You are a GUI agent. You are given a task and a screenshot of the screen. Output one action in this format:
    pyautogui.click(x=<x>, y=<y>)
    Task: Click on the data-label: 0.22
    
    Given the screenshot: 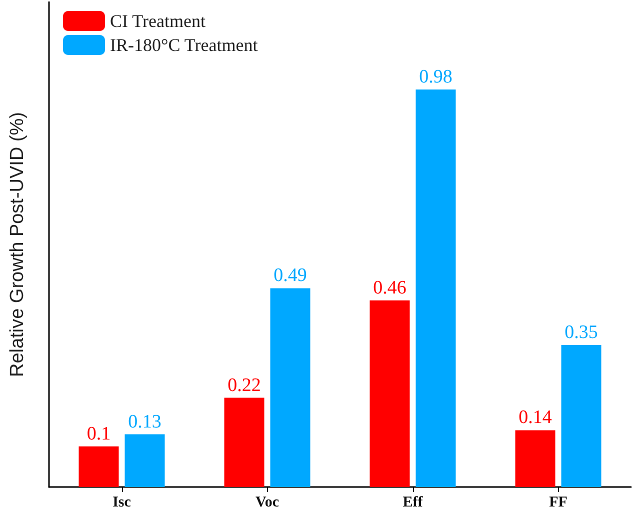 What is the action you would take?
    pyautogui.click(x=244, y=385)
    